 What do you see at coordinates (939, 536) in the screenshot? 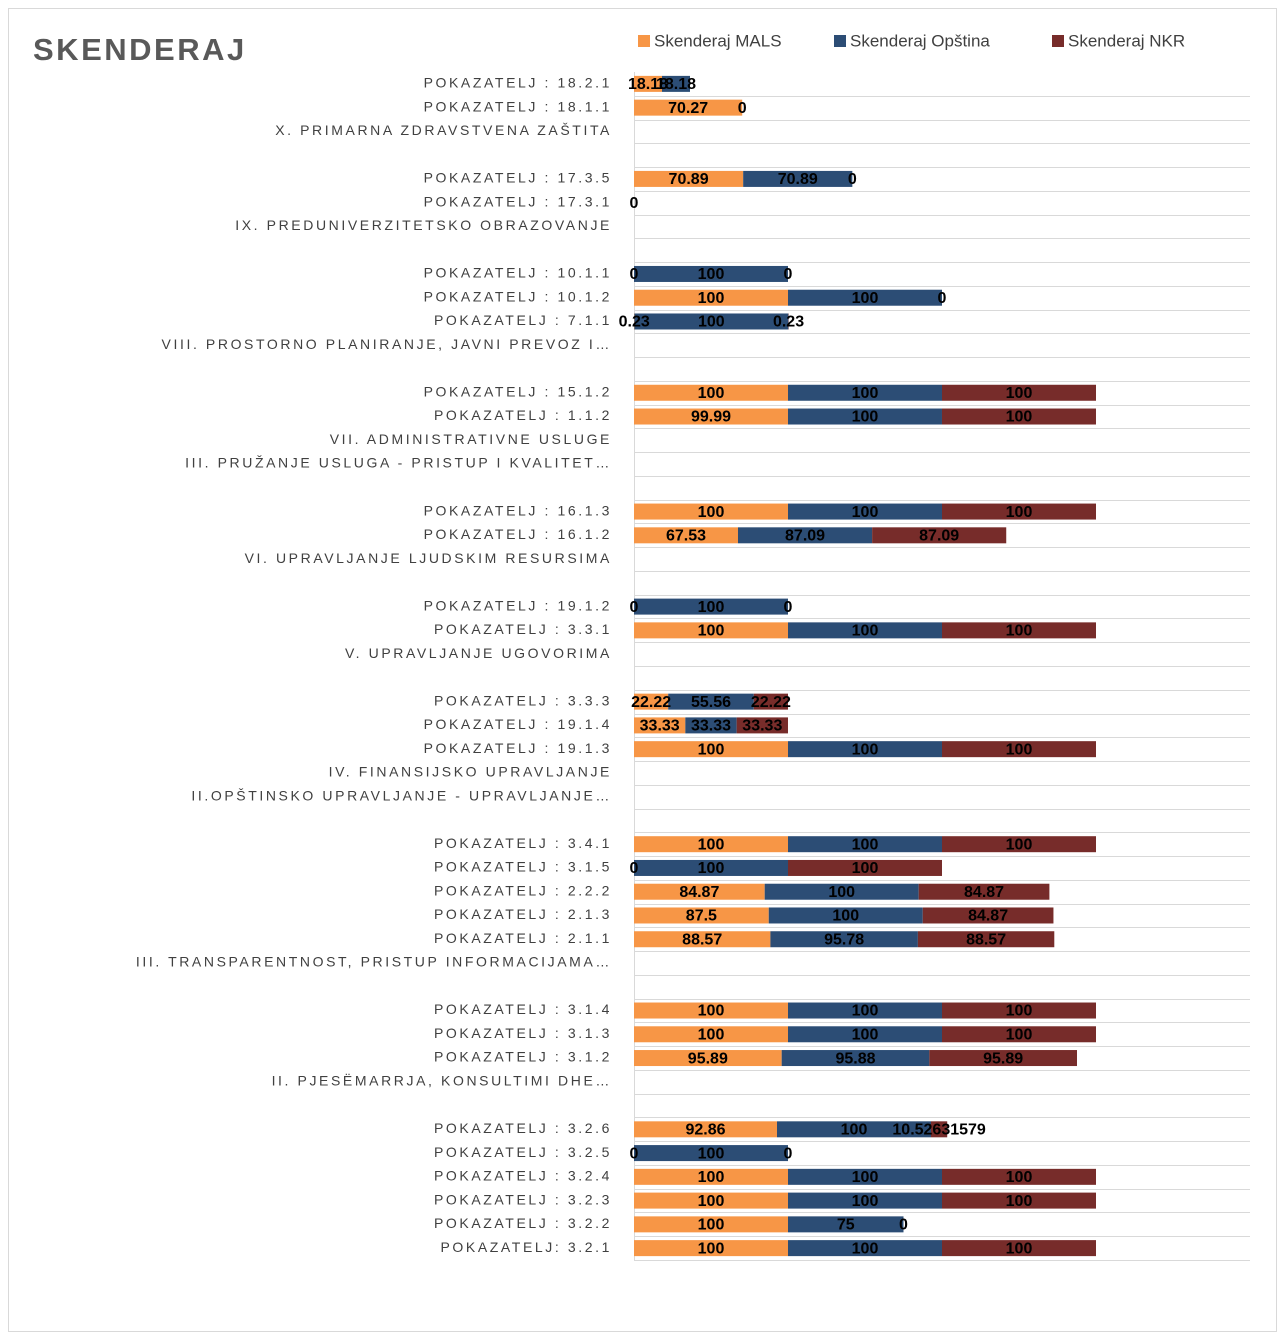
I see `data-label: 87.09` at bounding box center [939, 536].